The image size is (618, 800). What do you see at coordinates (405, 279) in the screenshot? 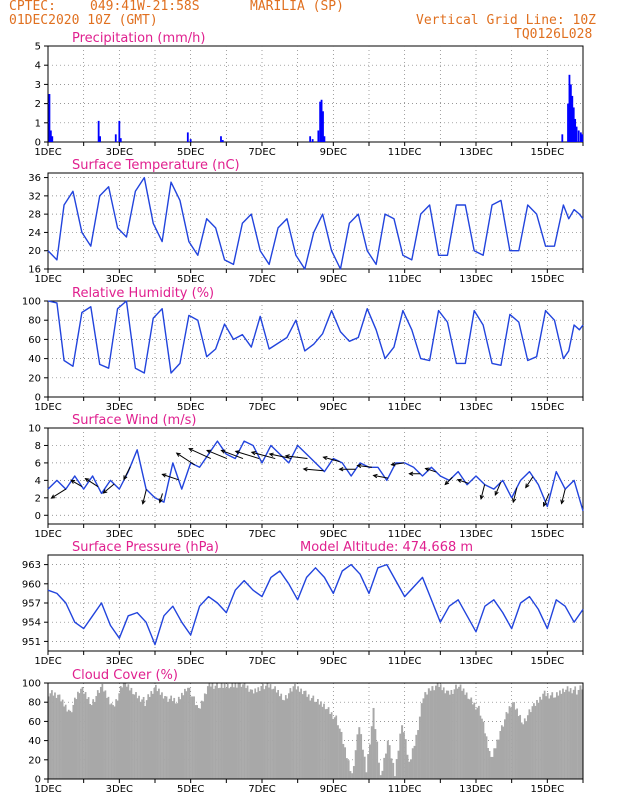
I see `temp-xtick-label: 11DEC` at bounding box center [405, 279].